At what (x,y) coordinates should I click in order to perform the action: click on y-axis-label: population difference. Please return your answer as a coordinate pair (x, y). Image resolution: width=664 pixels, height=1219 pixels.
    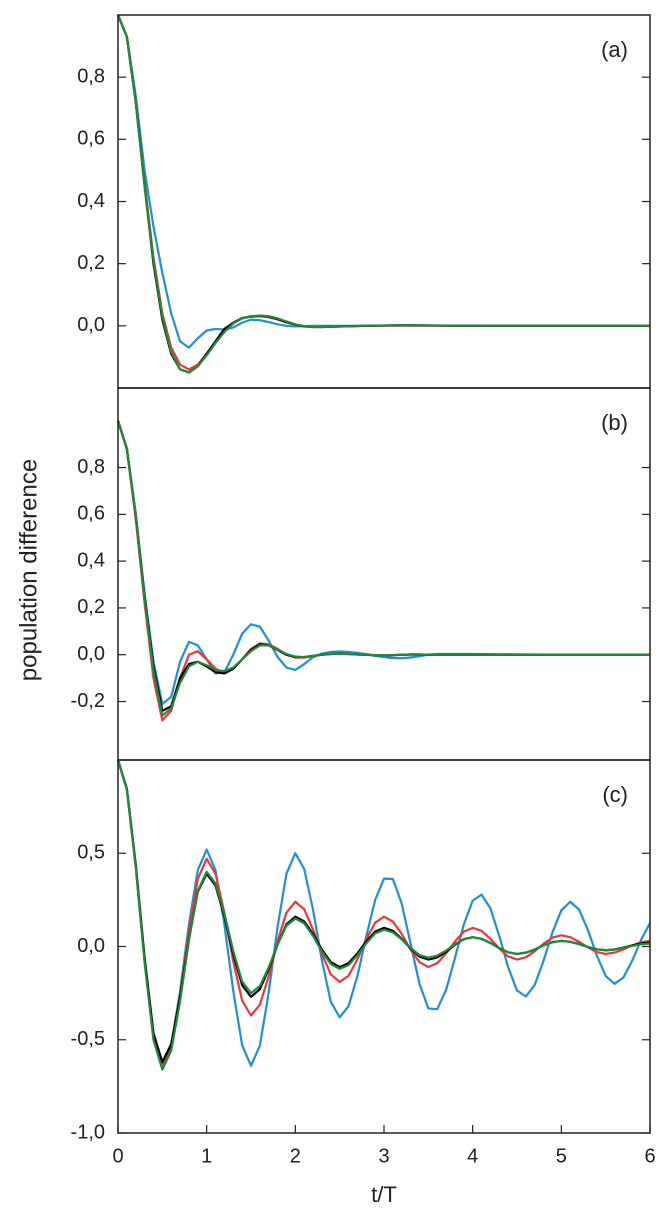
    Looking at the image, I should click on (28, 570).